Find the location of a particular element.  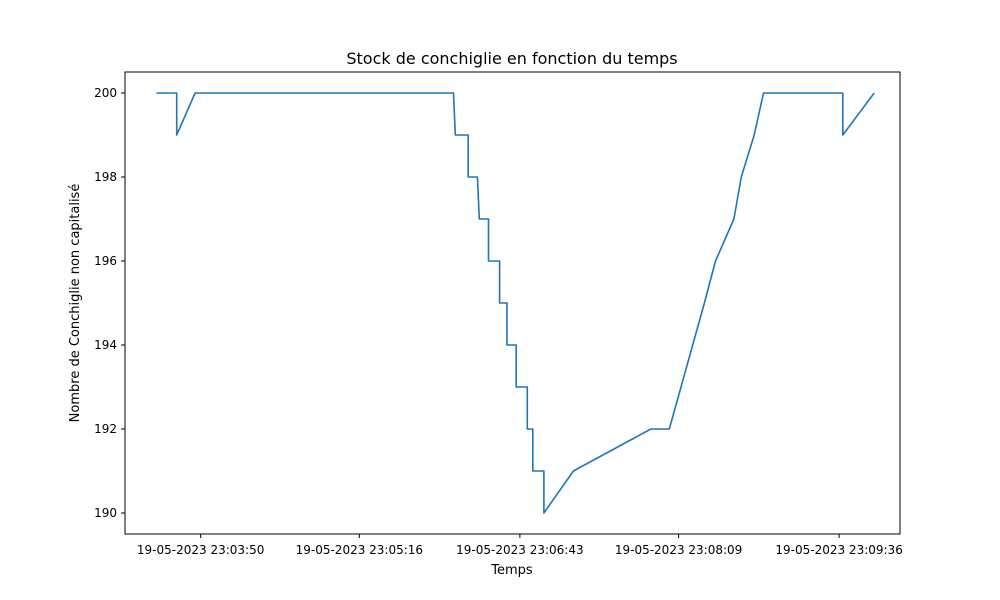

x-tick-label: 19-05-2023 23:09:36 is located at coordinates (838, 550).